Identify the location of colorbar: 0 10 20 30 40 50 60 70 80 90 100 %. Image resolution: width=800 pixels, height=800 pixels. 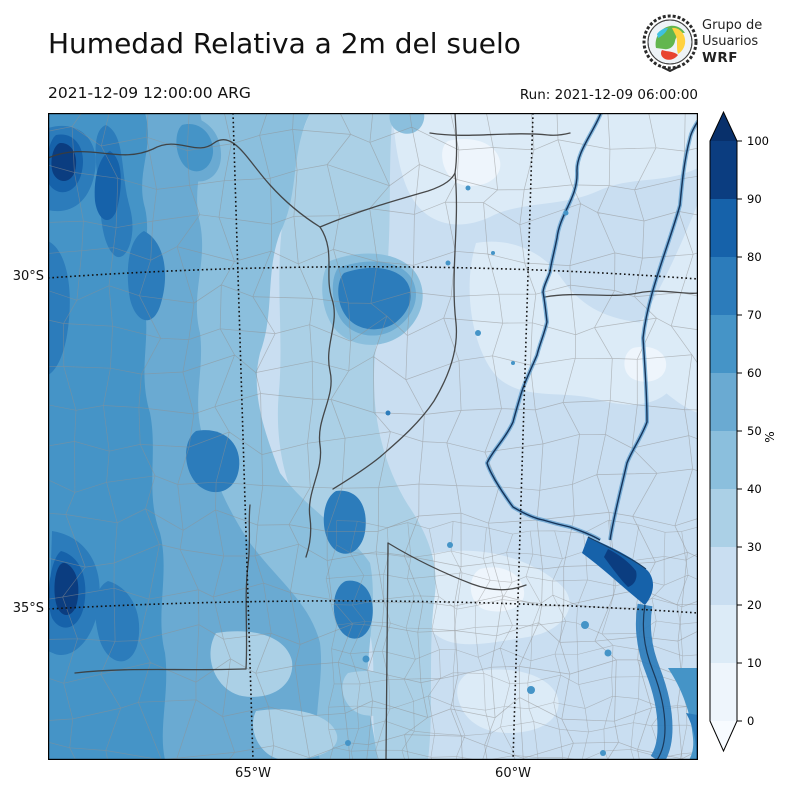
(750, 440).